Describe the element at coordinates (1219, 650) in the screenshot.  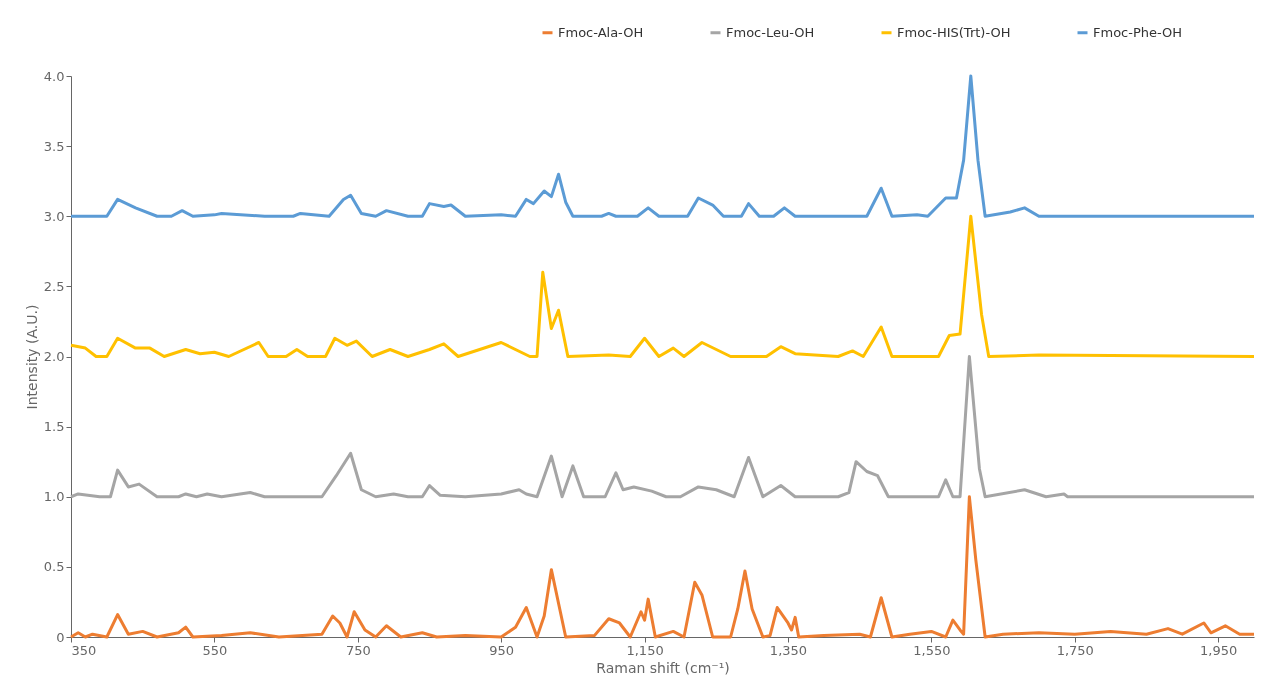
I see `x-tick-label: 1,950` at that location.